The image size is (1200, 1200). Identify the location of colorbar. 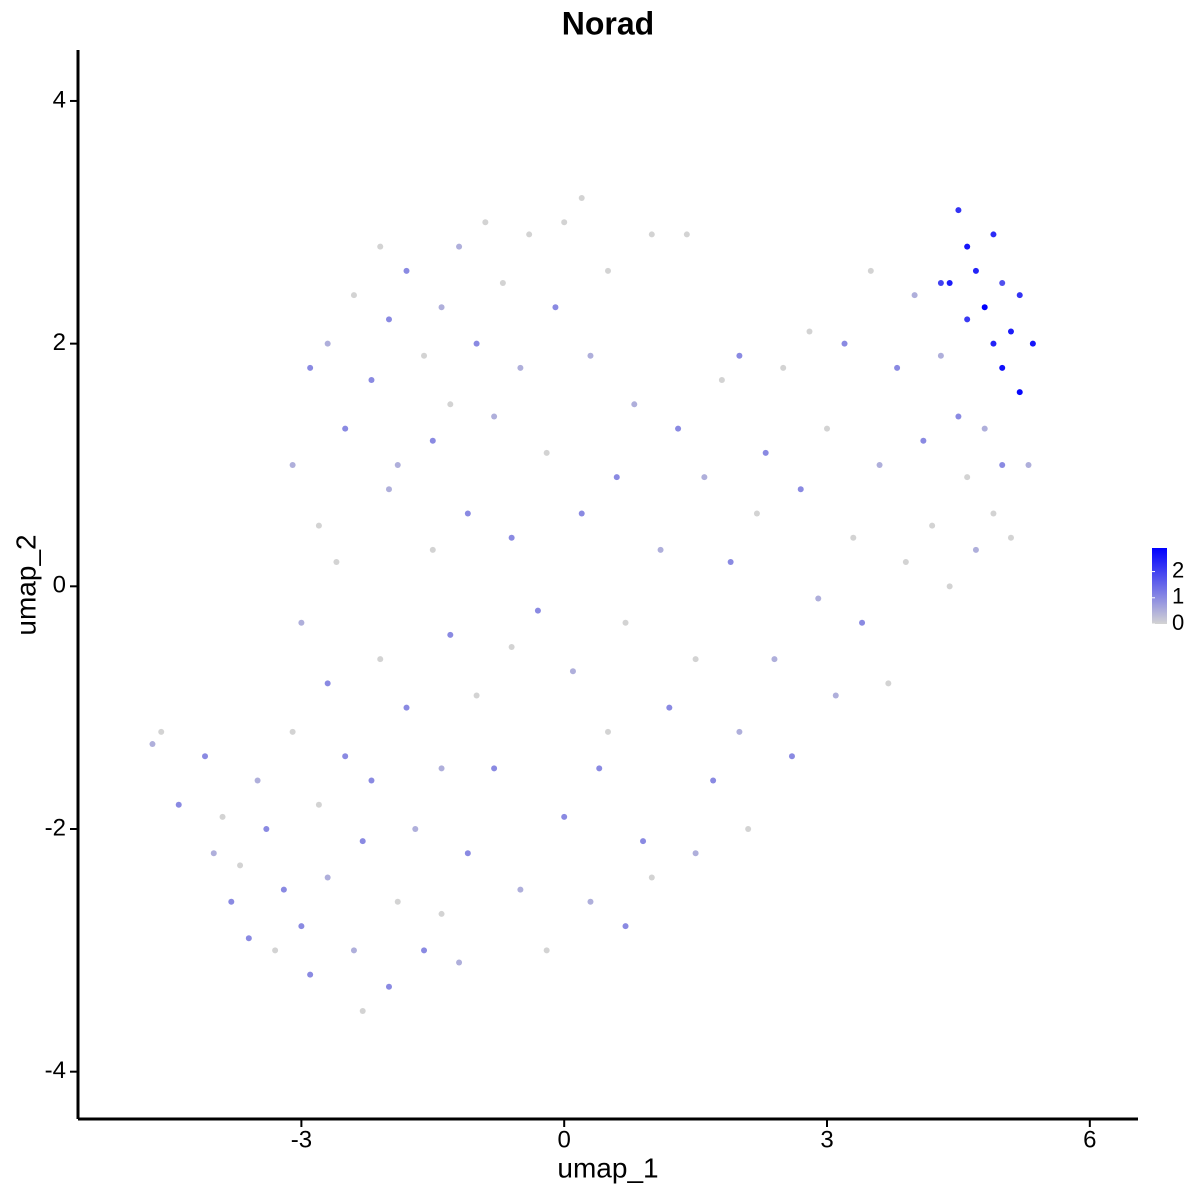
(1159, 586).